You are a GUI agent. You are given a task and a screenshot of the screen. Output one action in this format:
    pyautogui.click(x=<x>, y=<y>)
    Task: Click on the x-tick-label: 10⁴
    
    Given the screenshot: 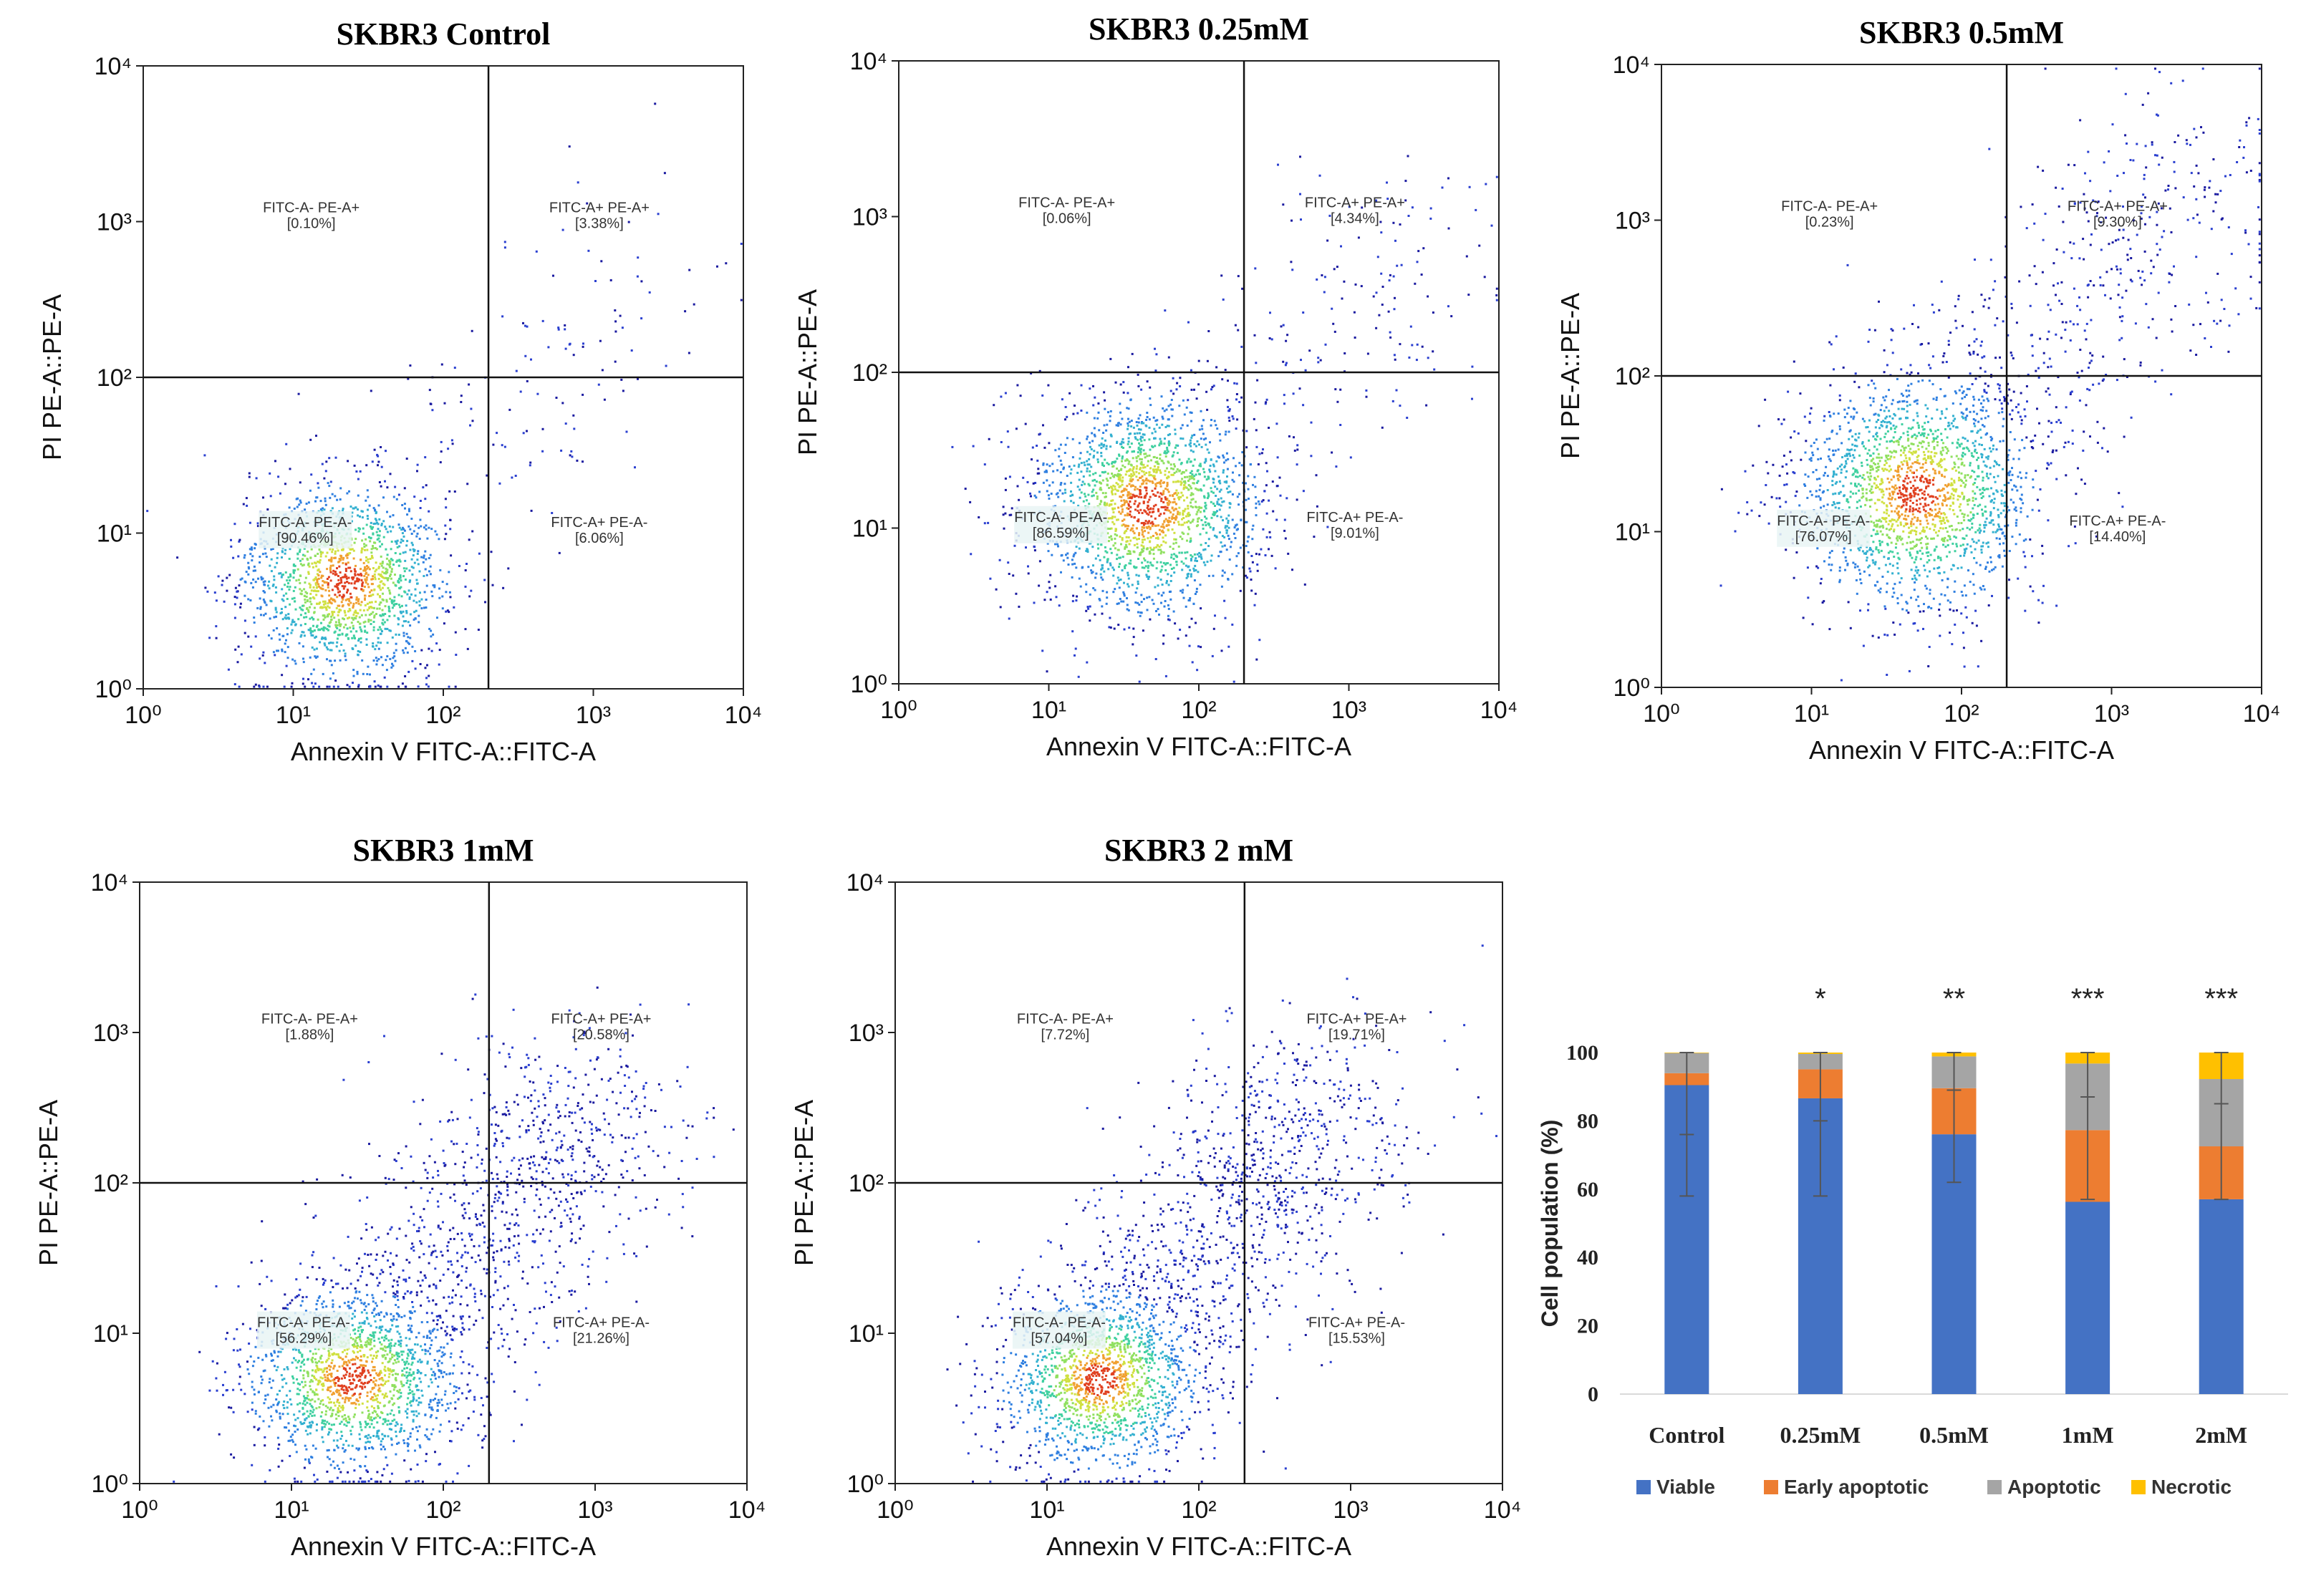 What is the action you would take?
    pyautogui.click(x=744, y=715)
    